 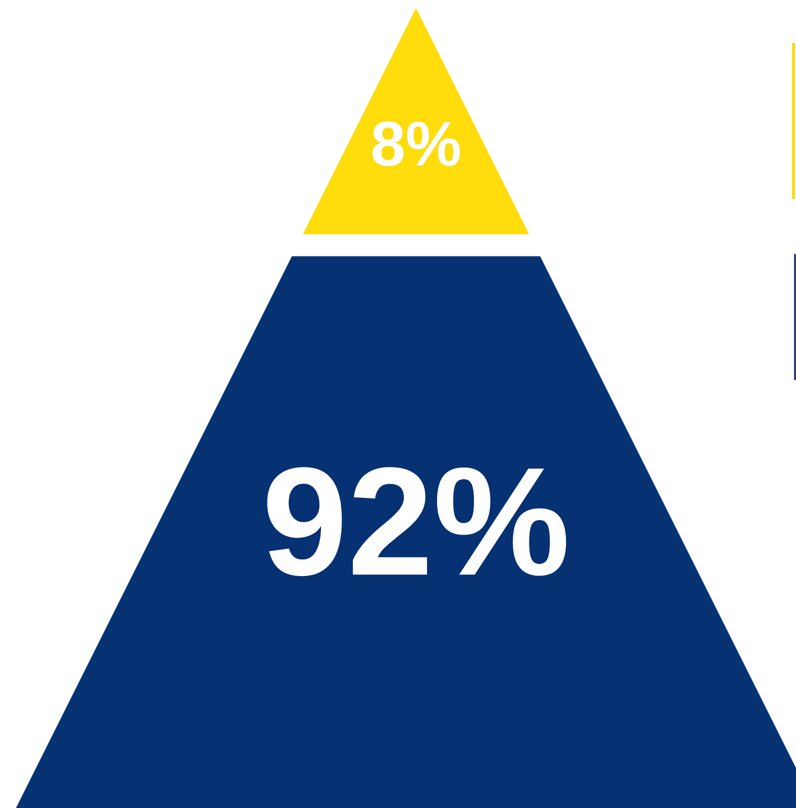 I want to click on data-label: 92%, so click(x=416, y=522).